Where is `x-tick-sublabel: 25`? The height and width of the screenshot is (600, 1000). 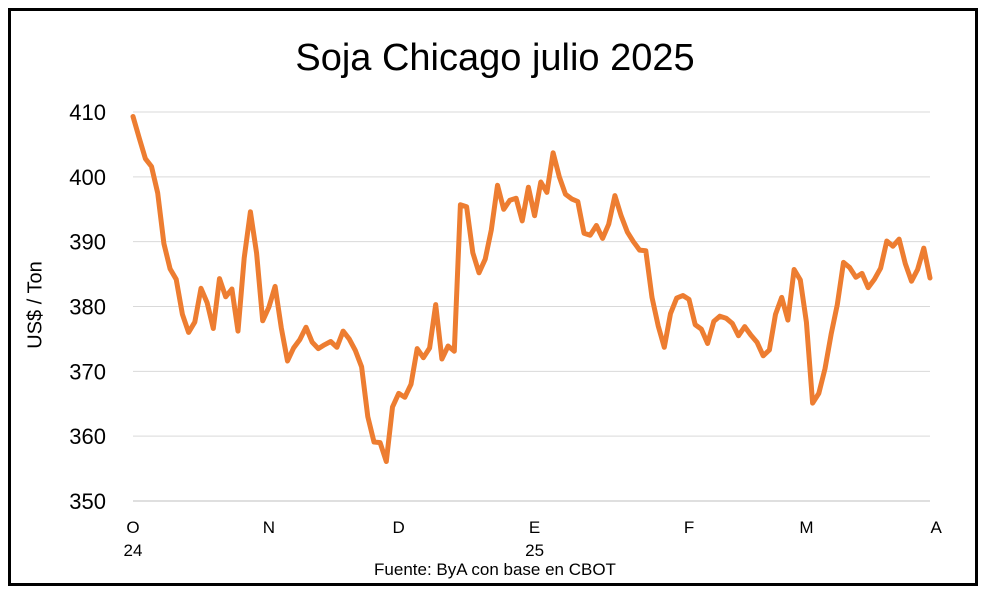 x-tick-sublabel: 25 is located at coordinates (534, 550).